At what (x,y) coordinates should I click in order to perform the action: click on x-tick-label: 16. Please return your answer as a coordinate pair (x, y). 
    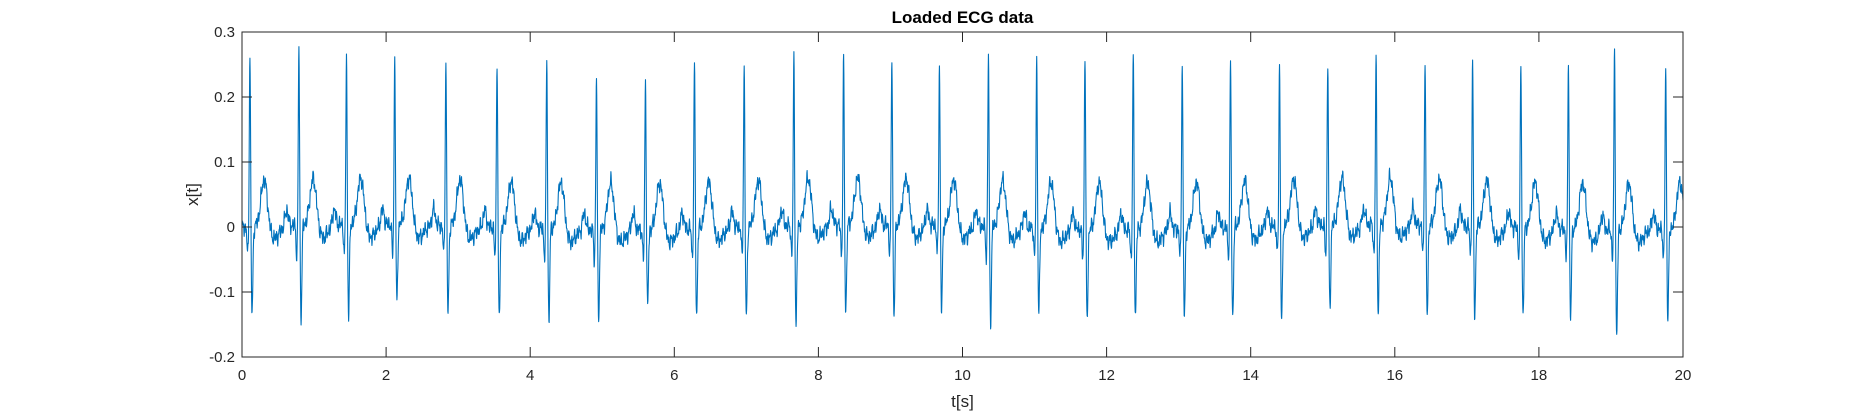
    Looking at the image, I should click on (1394, 375).